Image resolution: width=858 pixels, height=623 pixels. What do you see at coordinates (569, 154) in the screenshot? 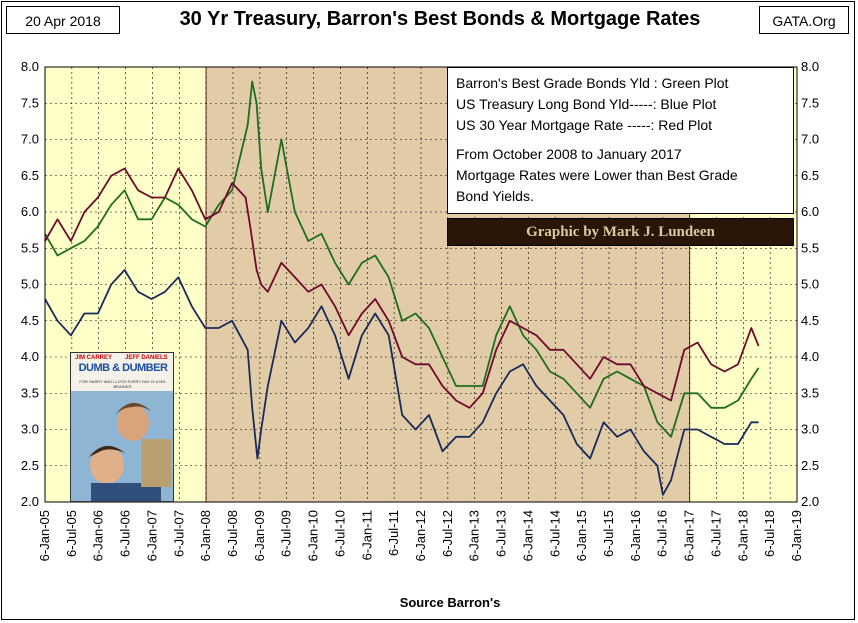
I see `note-comment-1: From October 2008 to January 2017` at bounding box center [569, 154].